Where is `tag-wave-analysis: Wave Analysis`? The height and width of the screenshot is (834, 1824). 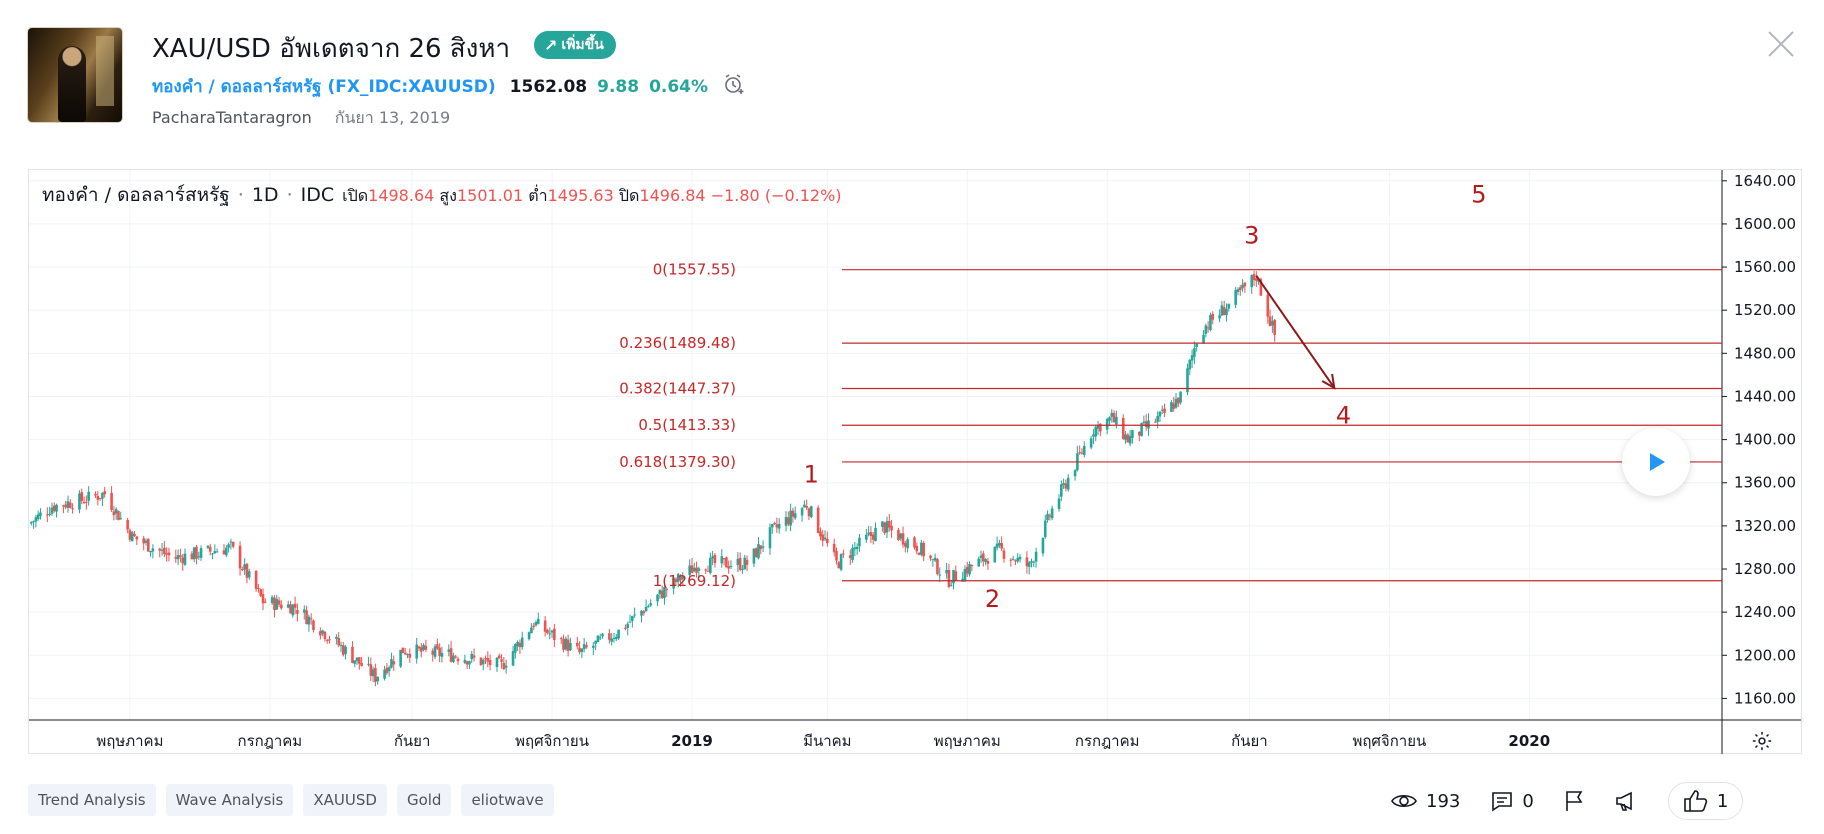
tag-wave-analysis: Wave Analysis is located at coordinates (229, 800).